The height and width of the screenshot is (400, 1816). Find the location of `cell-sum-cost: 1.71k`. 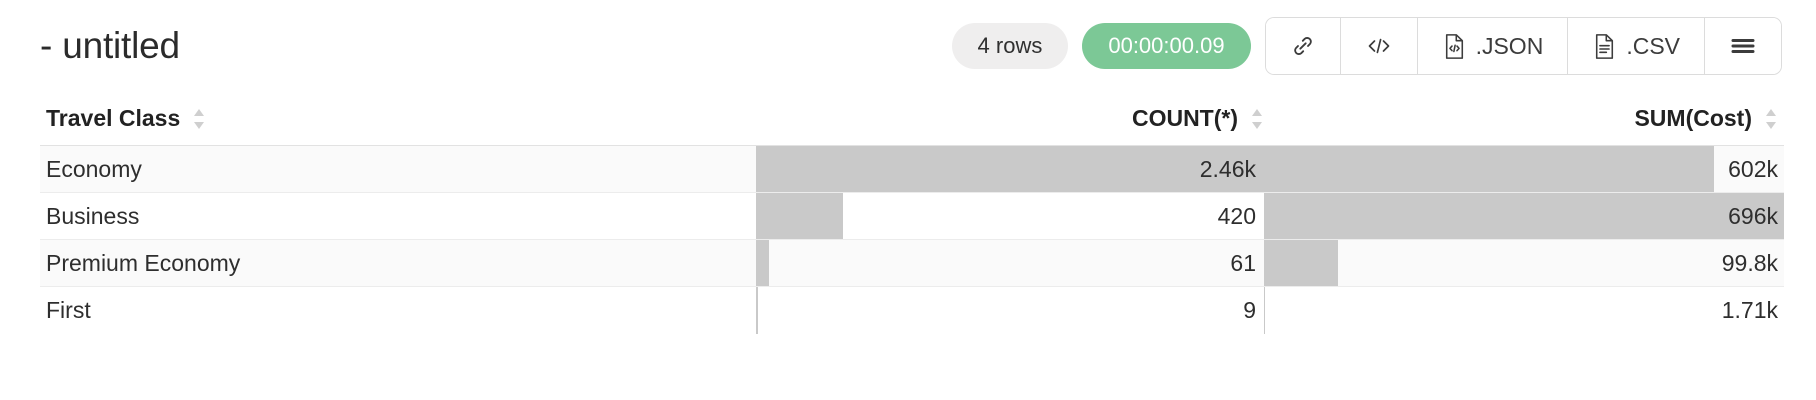

cell-sum-cost: 1.71k is located at coordinates (1524, 310).